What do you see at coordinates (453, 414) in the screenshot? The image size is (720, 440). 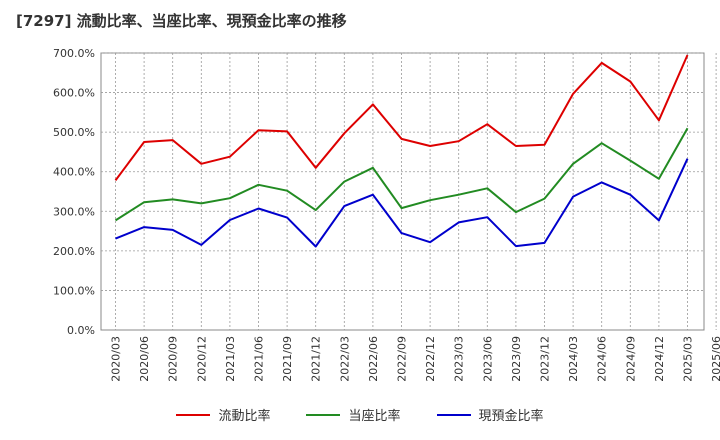 I see `legend-swatch-cash-ratio` at bounding box center [453, 414].